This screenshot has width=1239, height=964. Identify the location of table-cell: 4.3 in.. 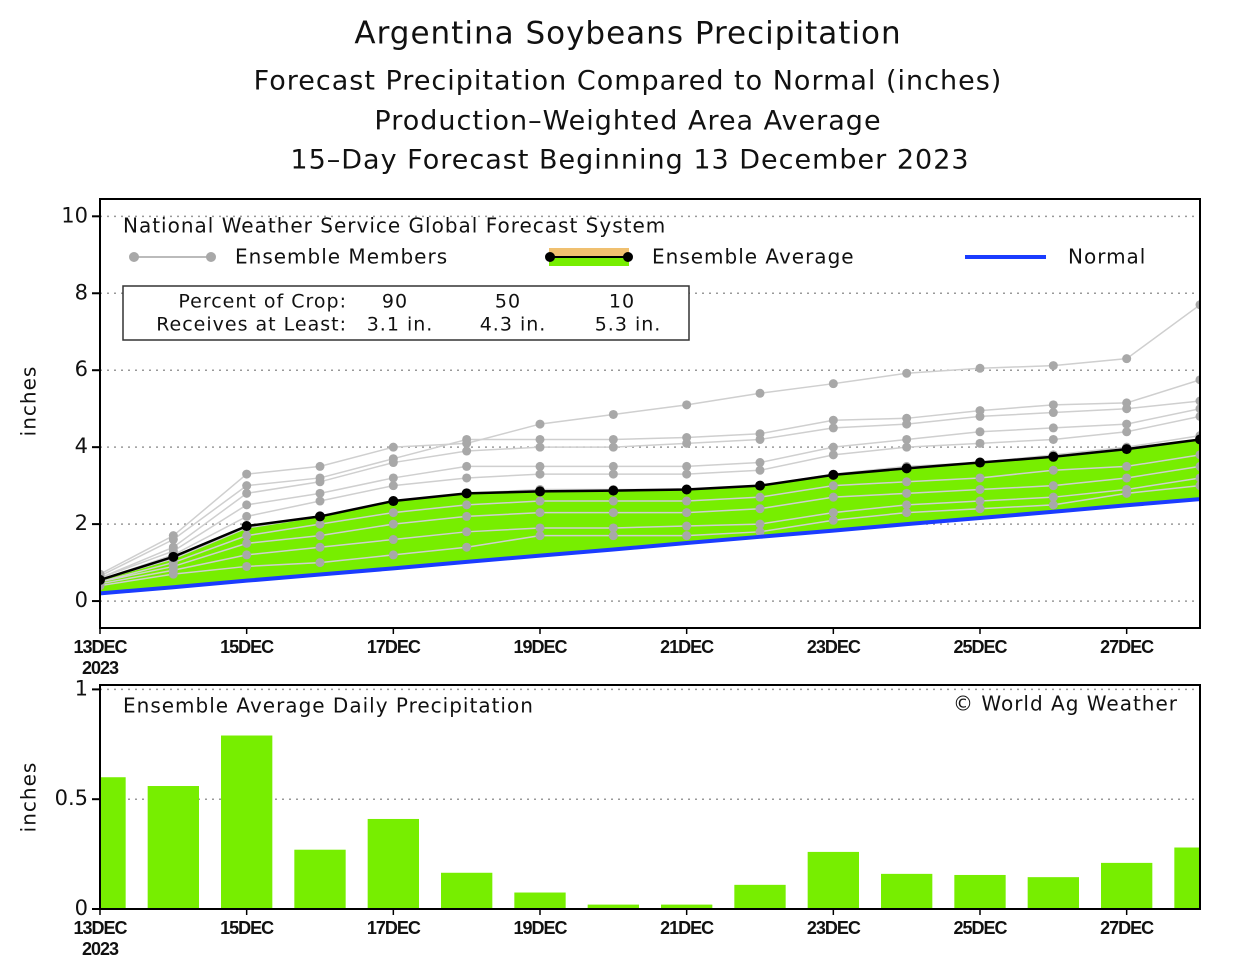
(513, 325).